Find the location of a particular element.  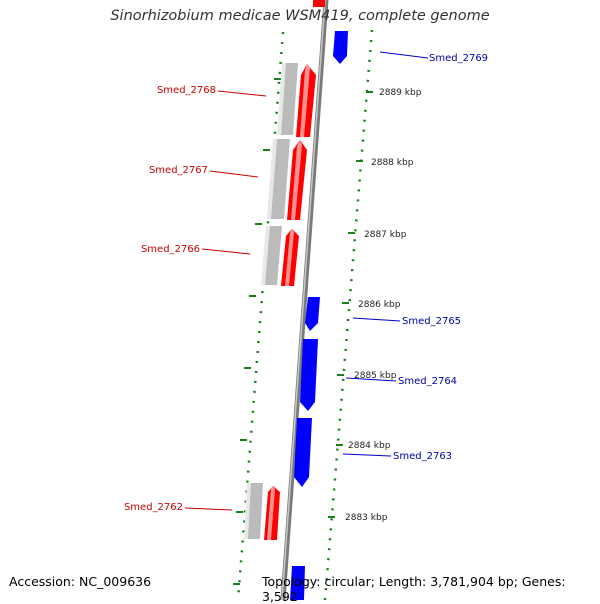

gene-label-smed-2765: Smed_2765 is located at coordinates (431, 321).